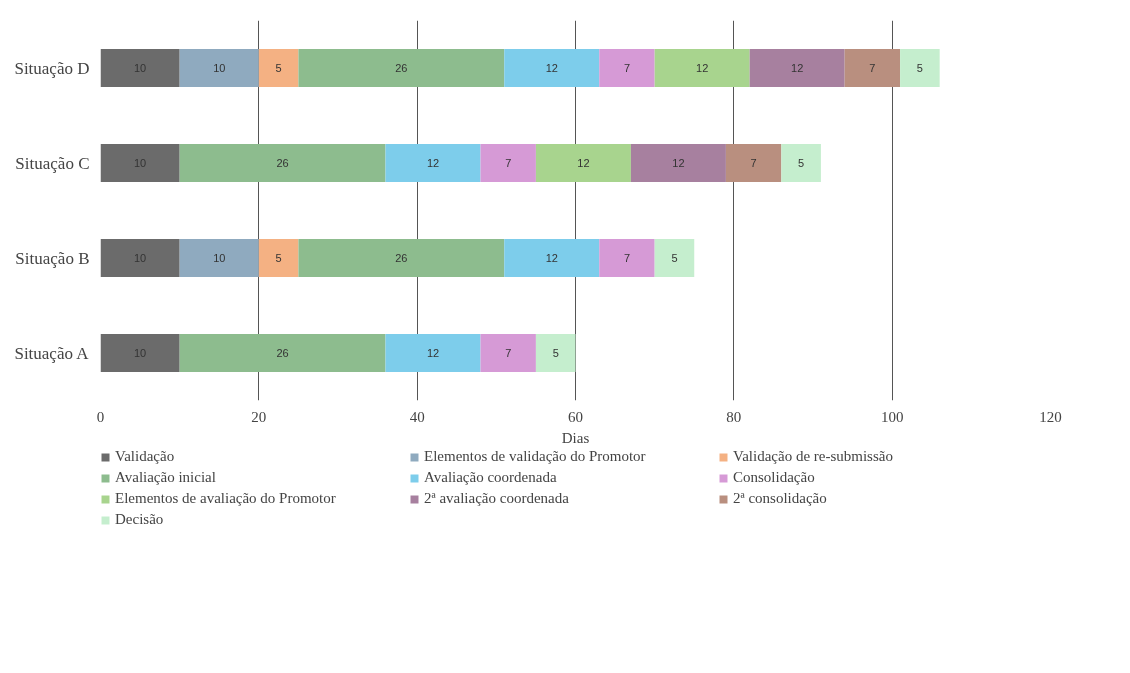 The height and width of the screenshot is (673, 1130). What do you see at coordinates (145, 456) in the screenshot?
I see `legend-label: Validação` at bounding box center [145, 456].